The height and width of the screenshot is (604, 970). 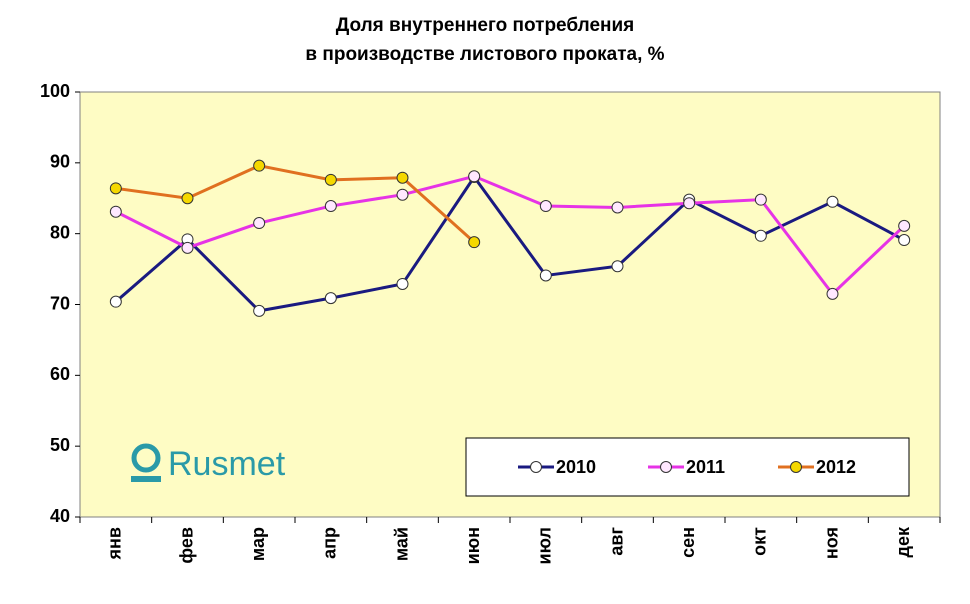 I want to click on y-tick-label: 100, so click(x=55, y=91).